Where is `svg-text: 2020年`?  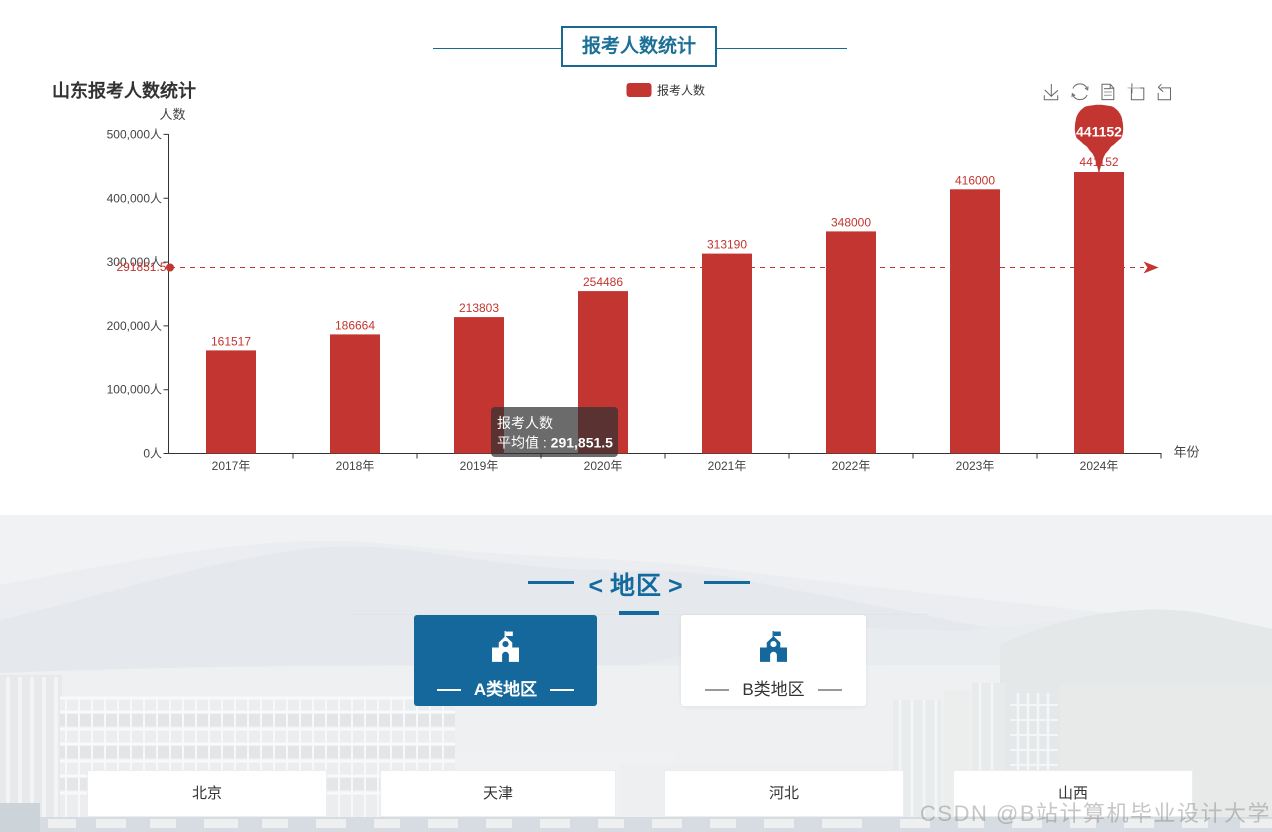 svg-text: 2020年 is located at coordinates (603, 466).